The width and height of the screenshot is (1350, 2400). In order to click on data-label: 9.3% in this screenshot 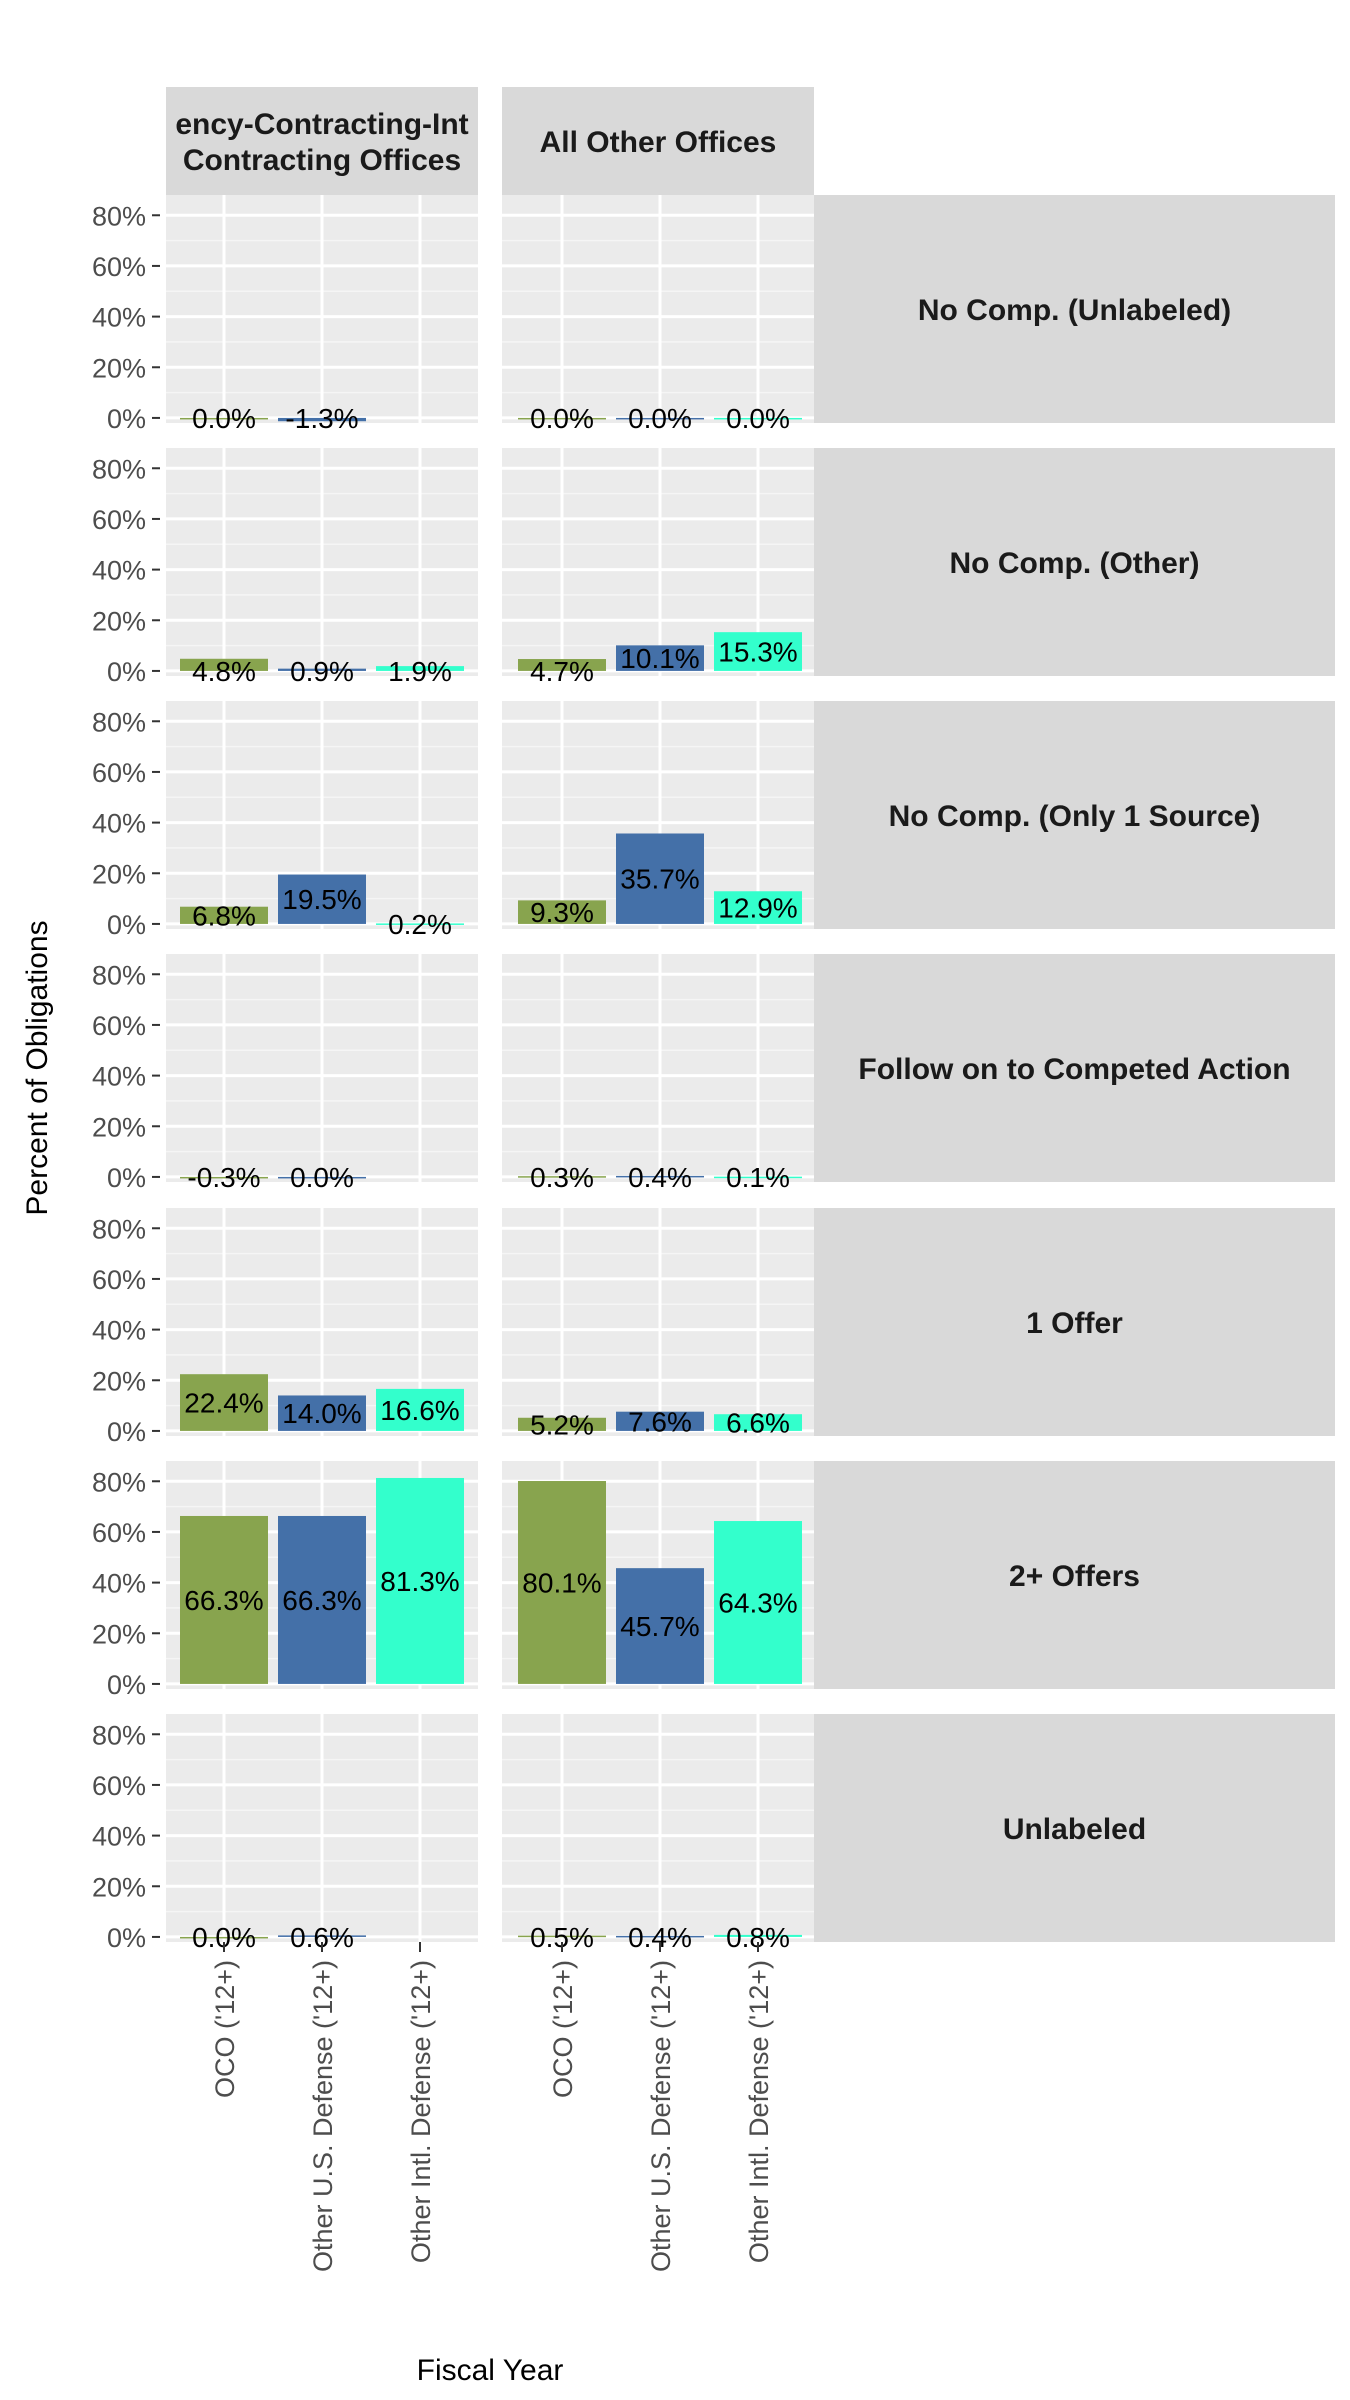, I will do `click(562, 912)`.